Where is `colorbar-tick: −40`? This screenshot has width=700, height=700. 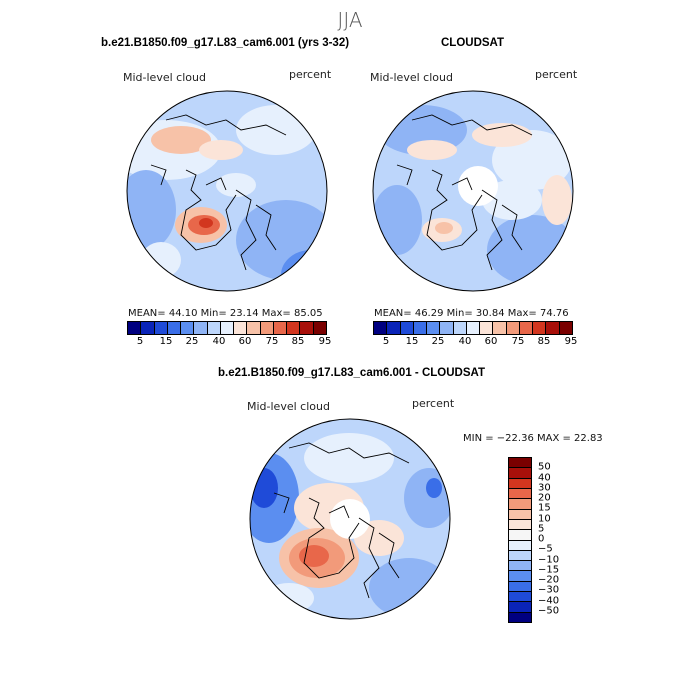 colorbar-tick: −40 is located at coordinates (549, 600).